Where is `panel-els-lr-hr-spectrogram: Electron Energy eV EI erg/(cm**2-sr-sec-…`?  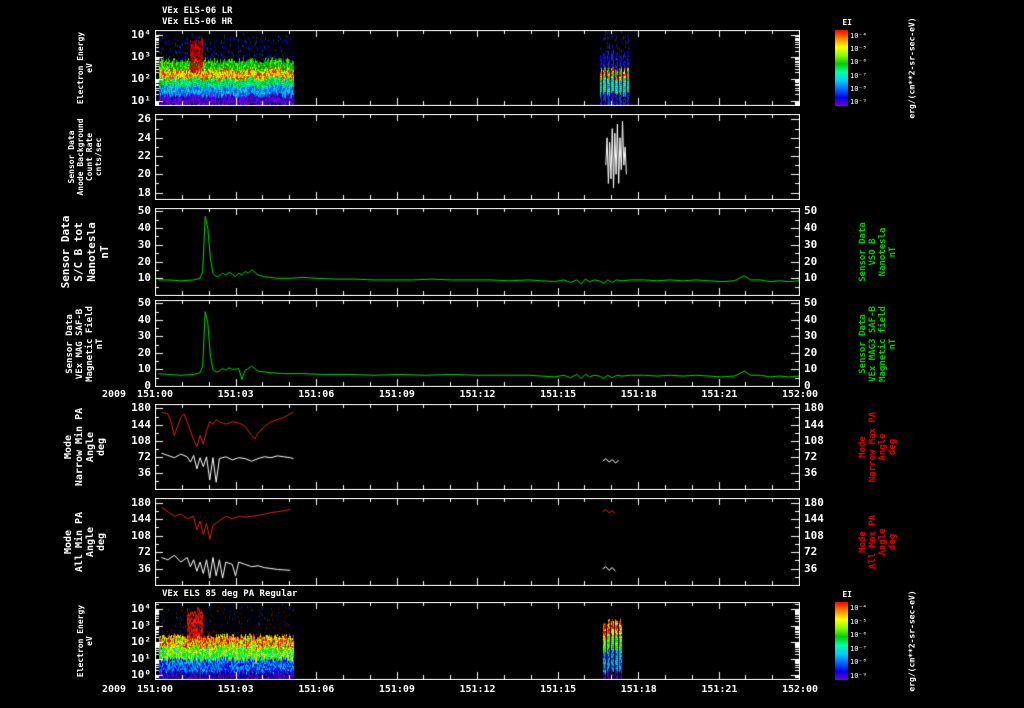
panel-els-lr-hr-spectrogram: Electron Energy eV EI erg/(cm**2-sr-sec-… is located at coordinates (496, 67).